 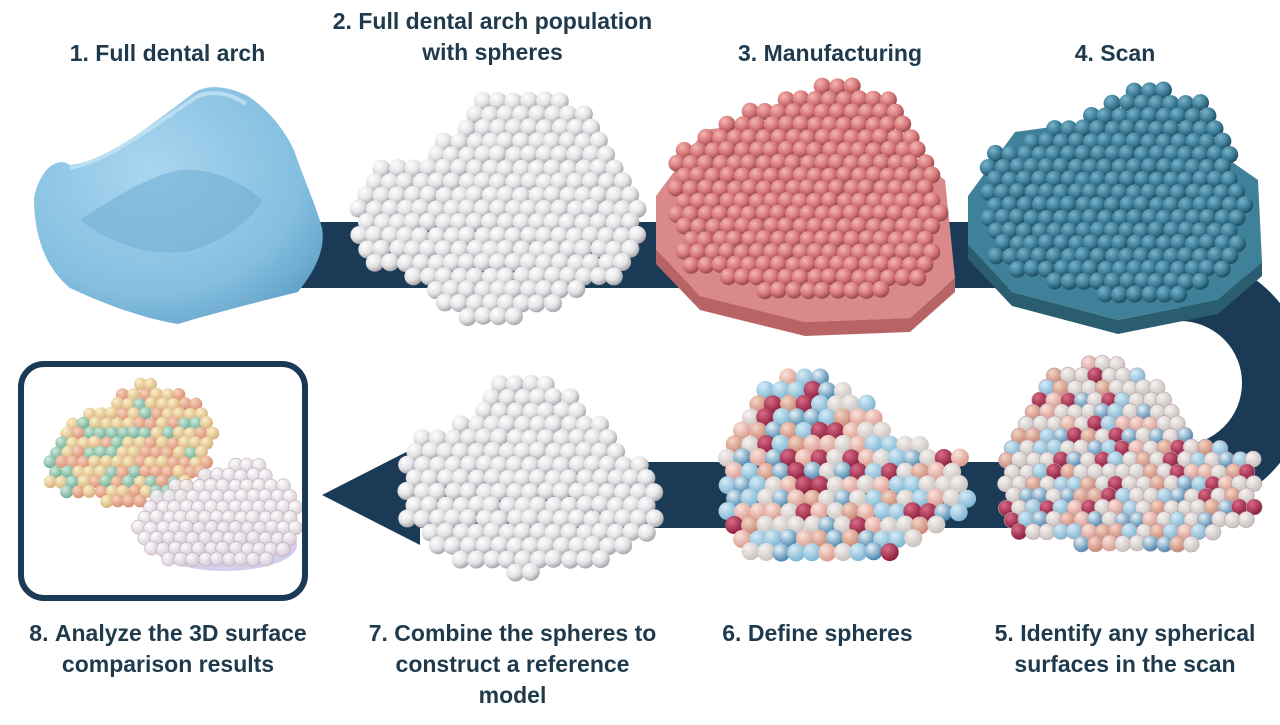 What do you see at coordinates (180, 633) in the screenshot?
I see `step-text: Analyze the 3D surface` at bounding box center [180, 633].